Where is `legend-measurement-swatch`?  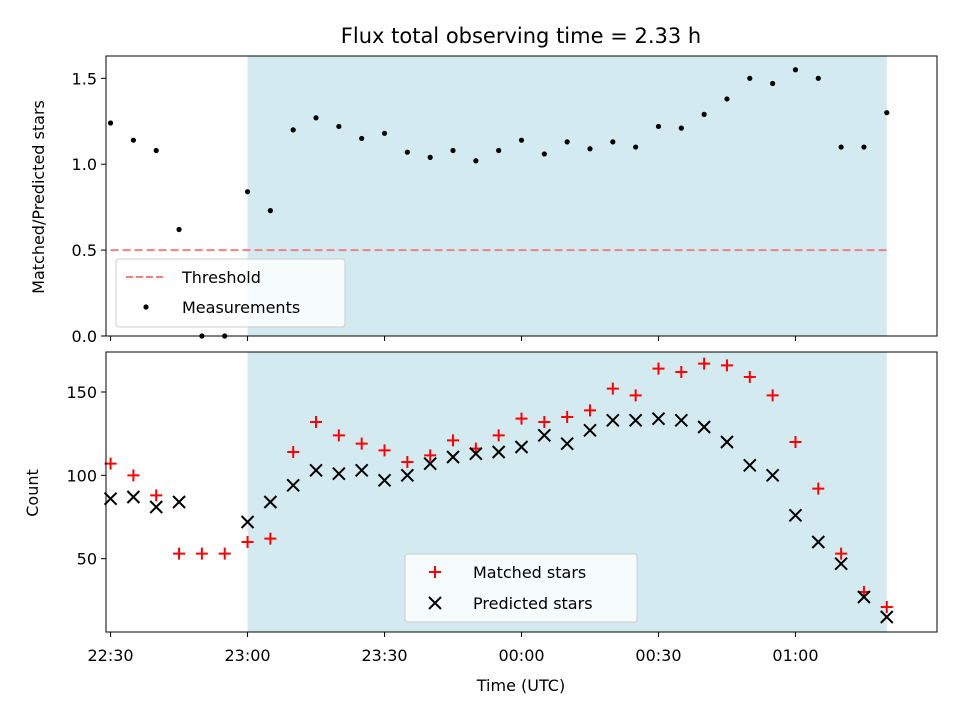 legend-measurement-swatch is located at coordinates (146, 307).